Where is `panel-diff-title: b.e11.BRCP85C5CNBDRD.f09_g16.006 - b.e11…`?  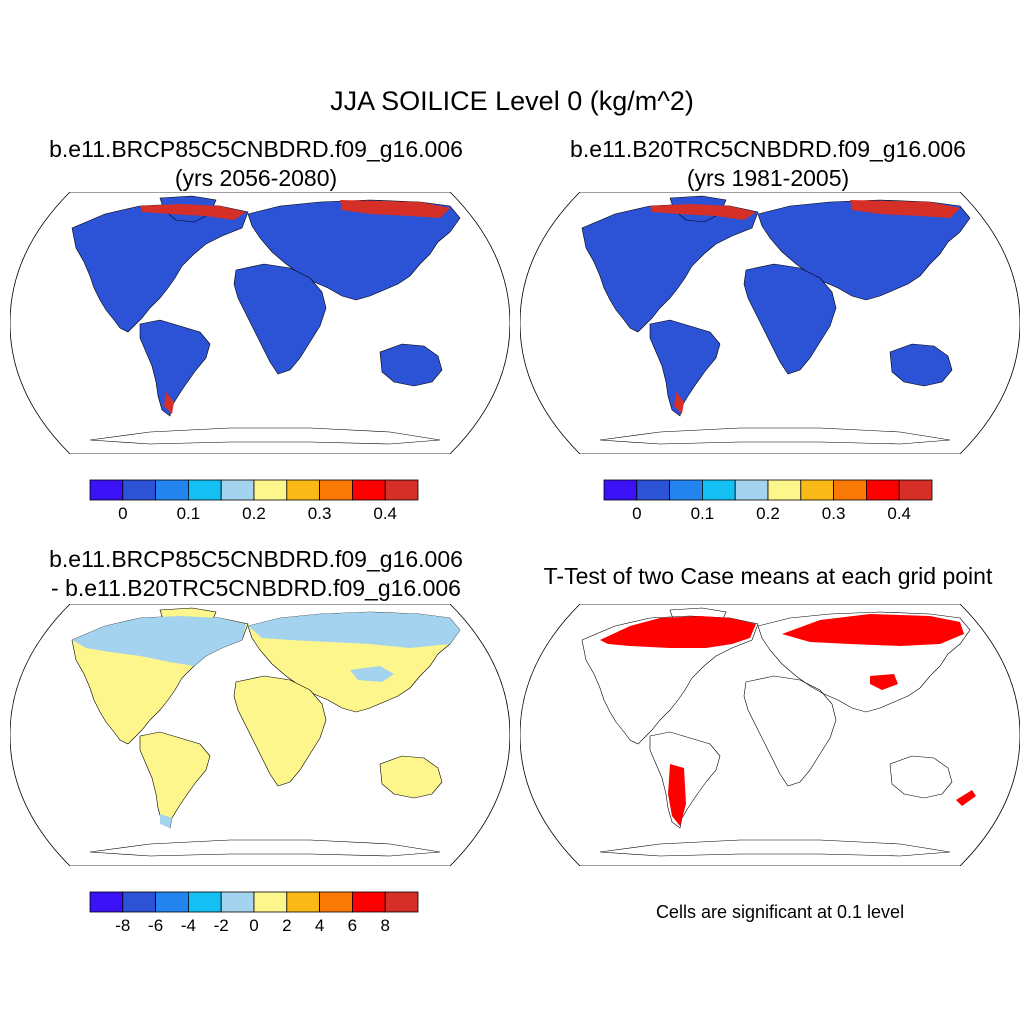 panel-diff-title: b.e11.BRCP85C5CNBDRD.f09_g16.006 - b.e11… is located at coordinates (256, 574).